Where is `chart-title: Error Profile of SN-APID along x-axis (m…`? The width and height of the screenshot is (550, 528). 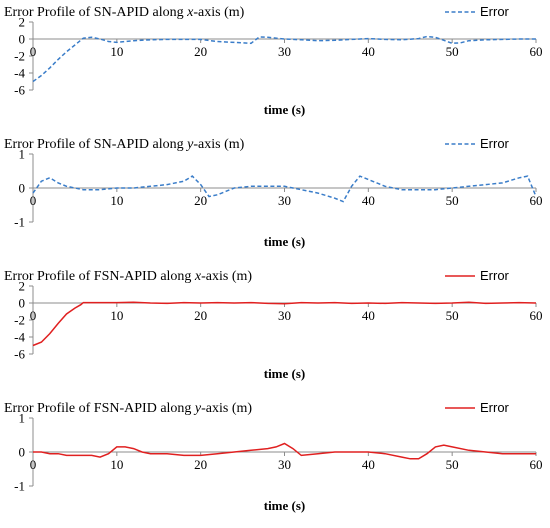 chart-title: Error Profile of SN-APID along x-axis (m… is located at coordinates (124, 12).